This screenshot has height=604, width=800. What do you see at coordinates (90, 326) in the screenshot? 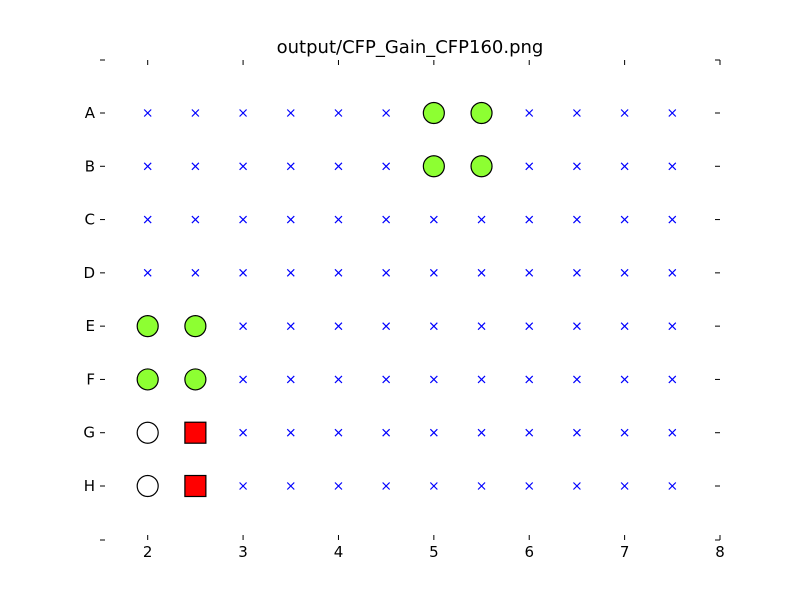
I see `y-tick-label: E` at bounding box center [90, 326].